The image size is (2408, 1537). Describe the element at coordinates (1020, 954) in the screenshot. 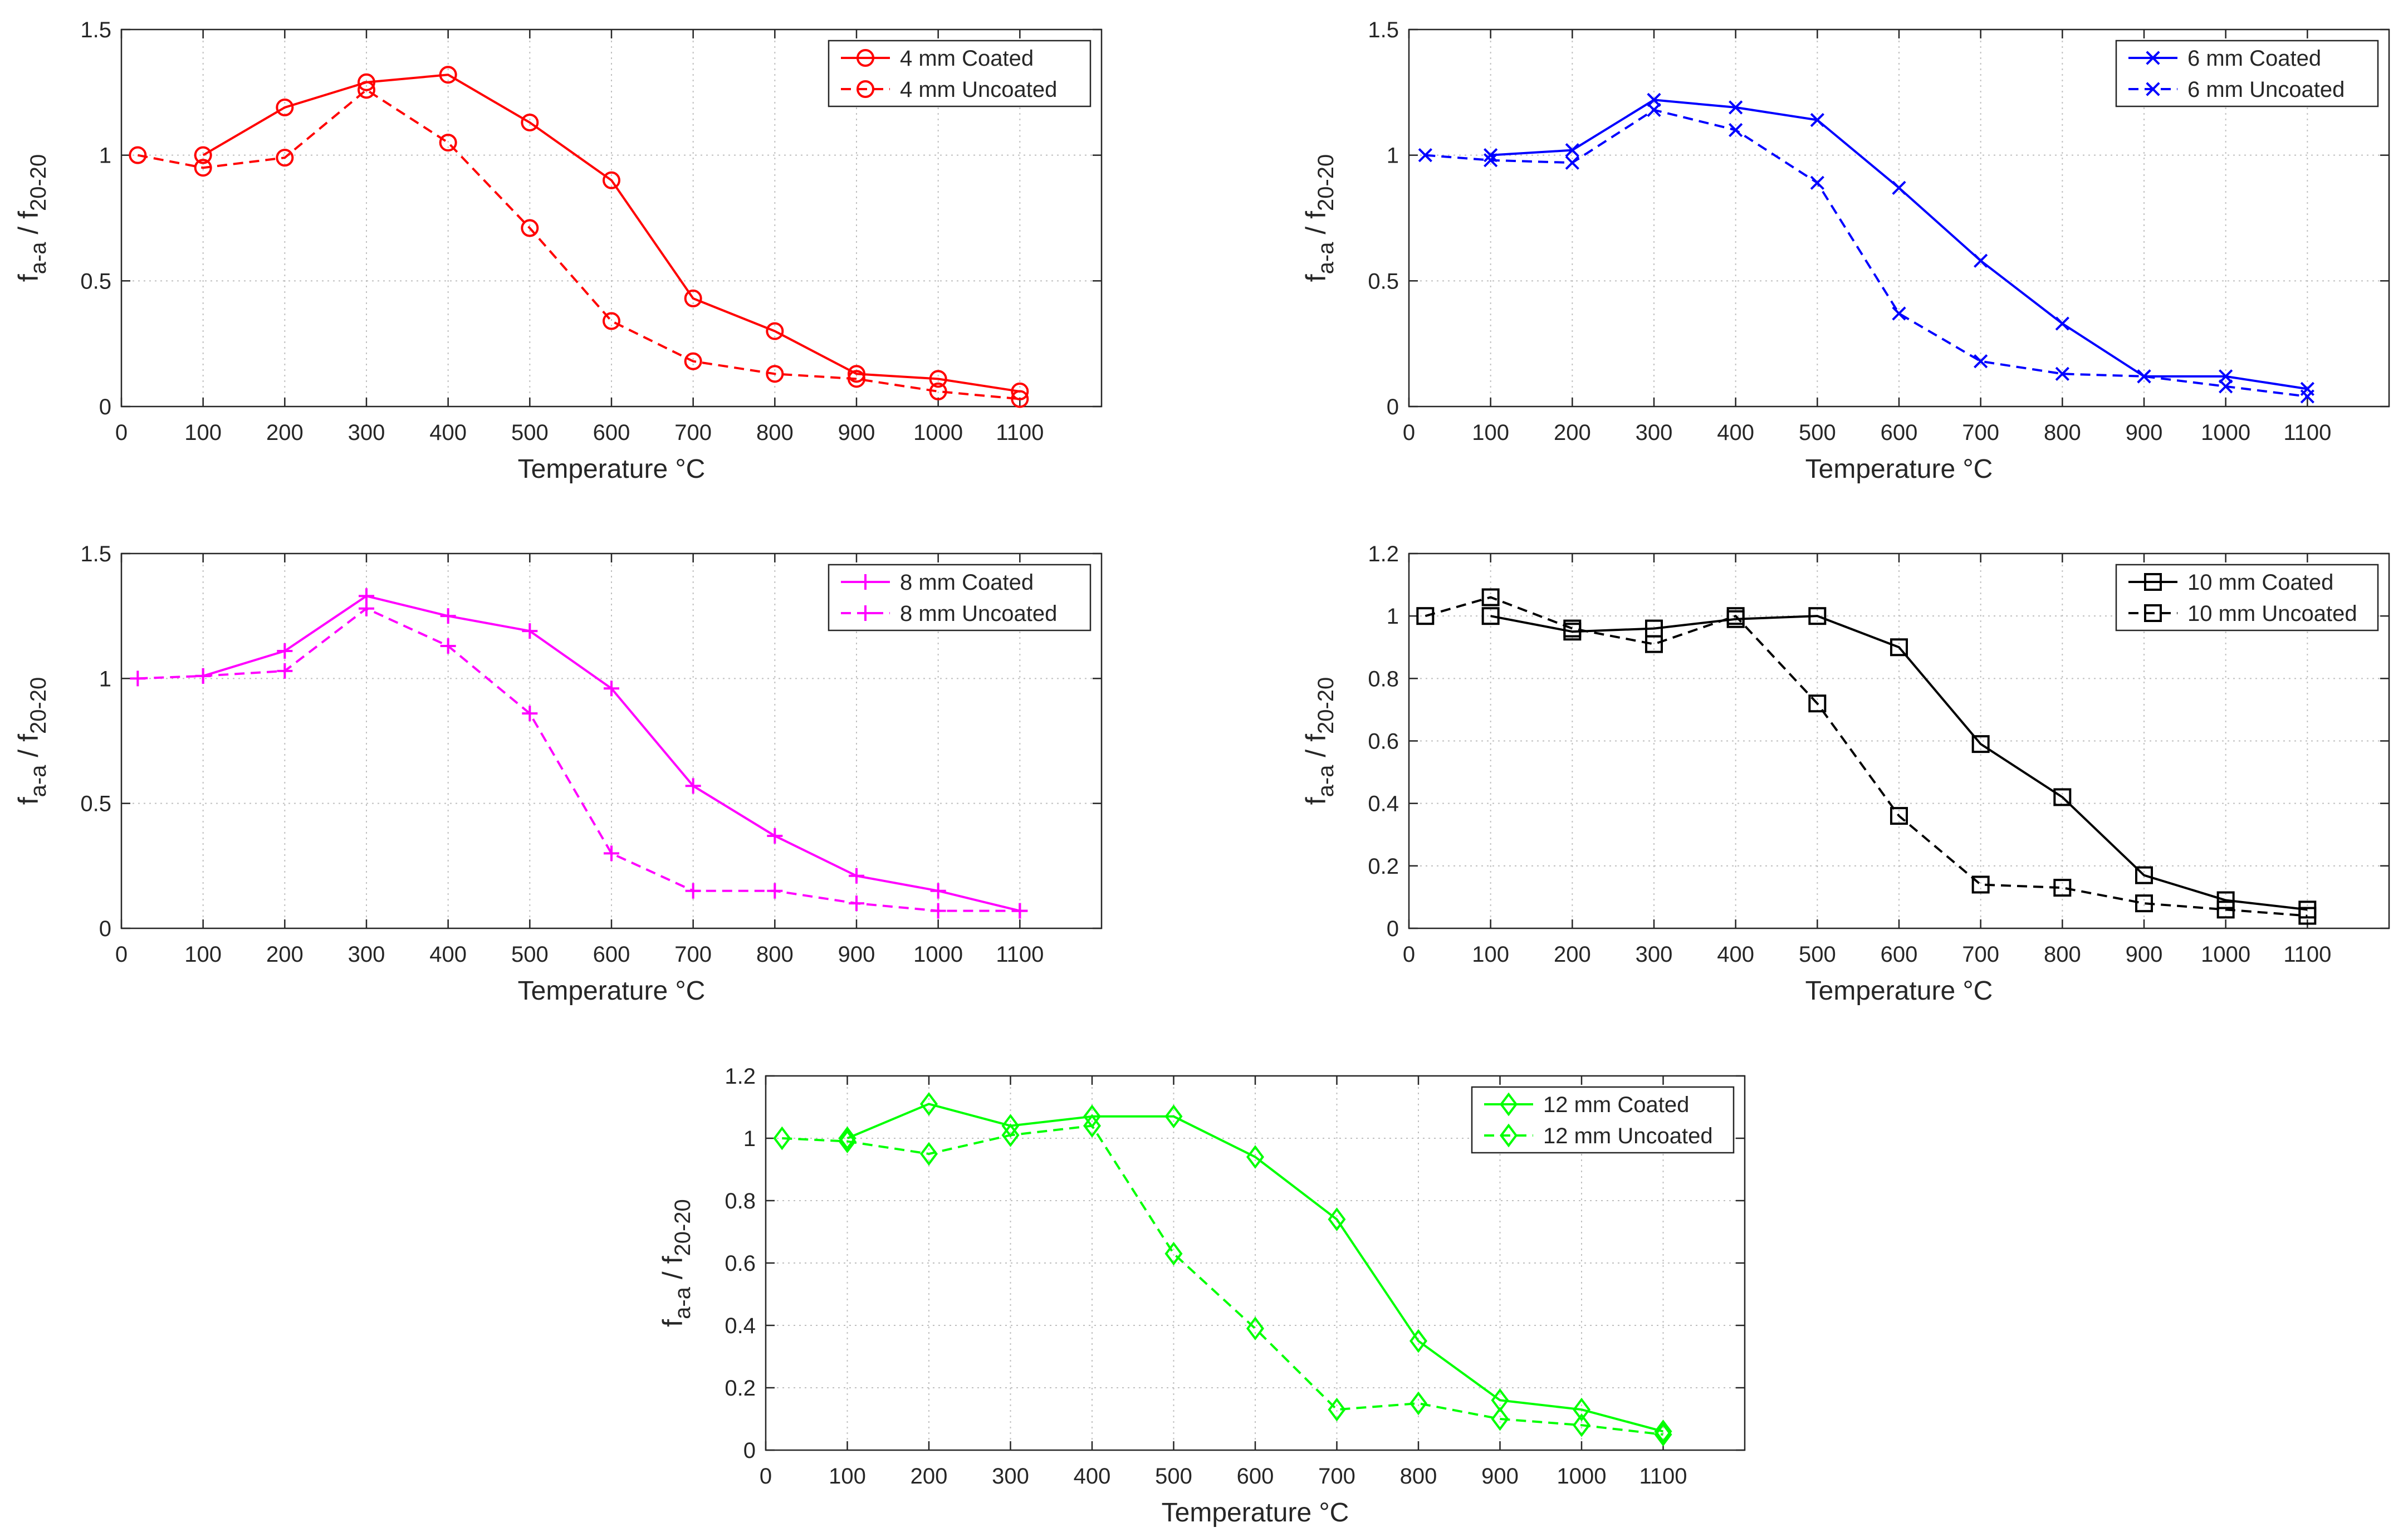

I see `x-tick-label: 1100` at that location.